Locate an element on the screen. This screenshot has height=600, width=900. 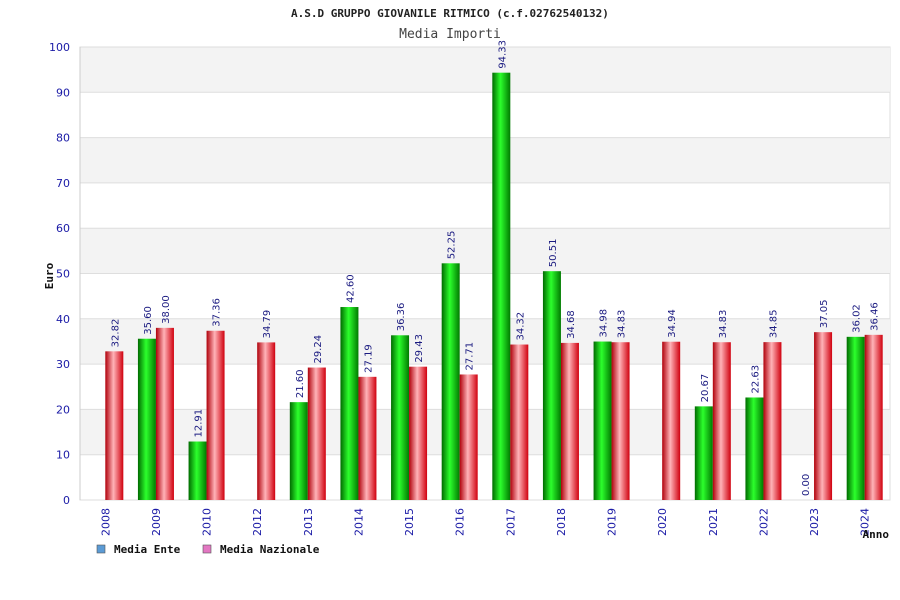
legend: Media Ente Media Nazionale is located at coordinates (208, 549).